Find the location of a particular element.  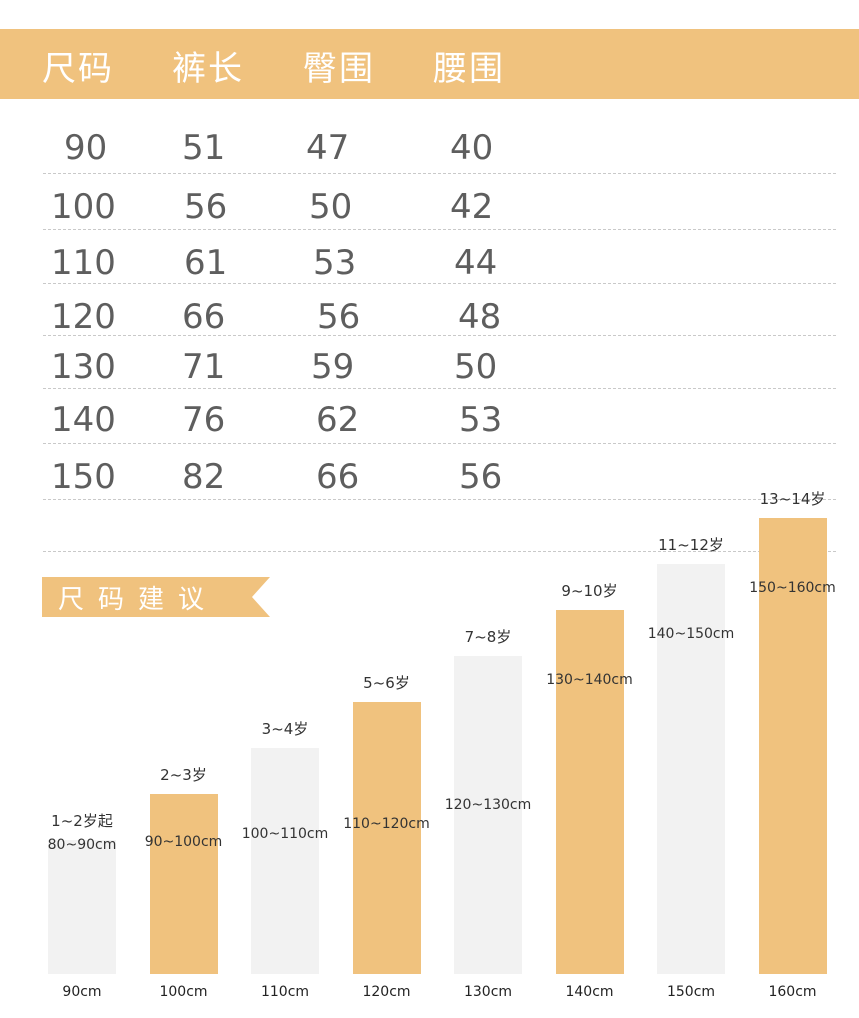

bar-range-label: 90~100cm is located at coordinates (183, 842).